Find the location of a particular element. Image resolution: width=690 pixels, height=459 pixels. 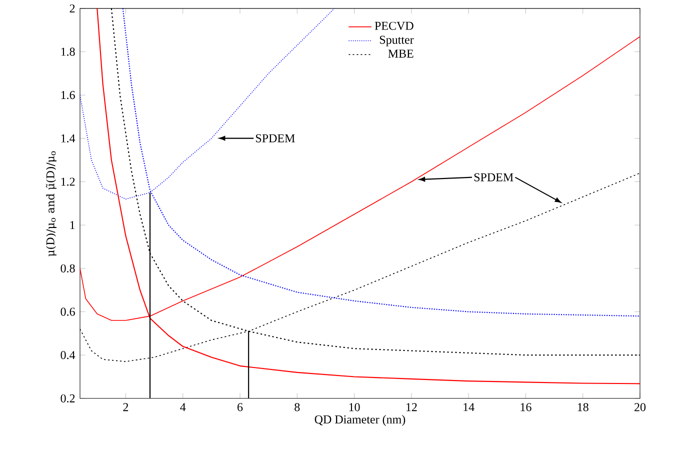

x-tick-label: 14 is located at coordinates (469, 406).